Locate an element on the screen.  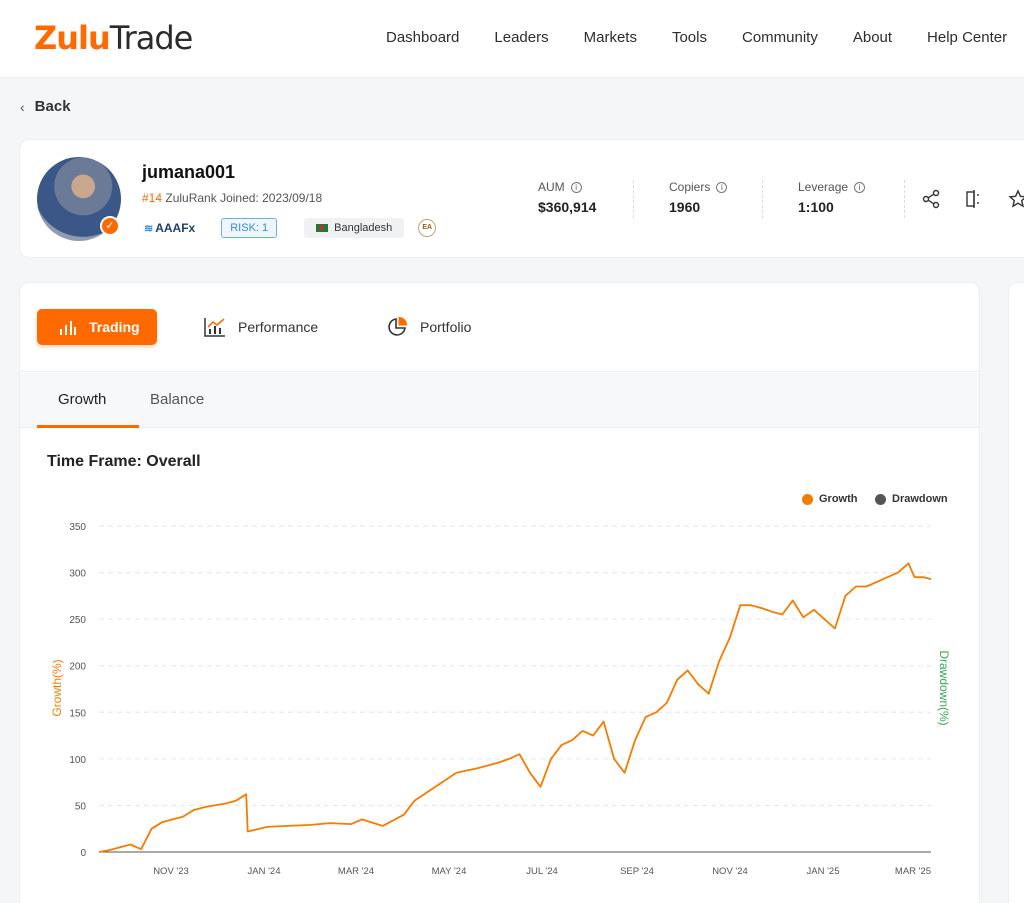
nav-markets: Markets is located at coordinates (610, 37).